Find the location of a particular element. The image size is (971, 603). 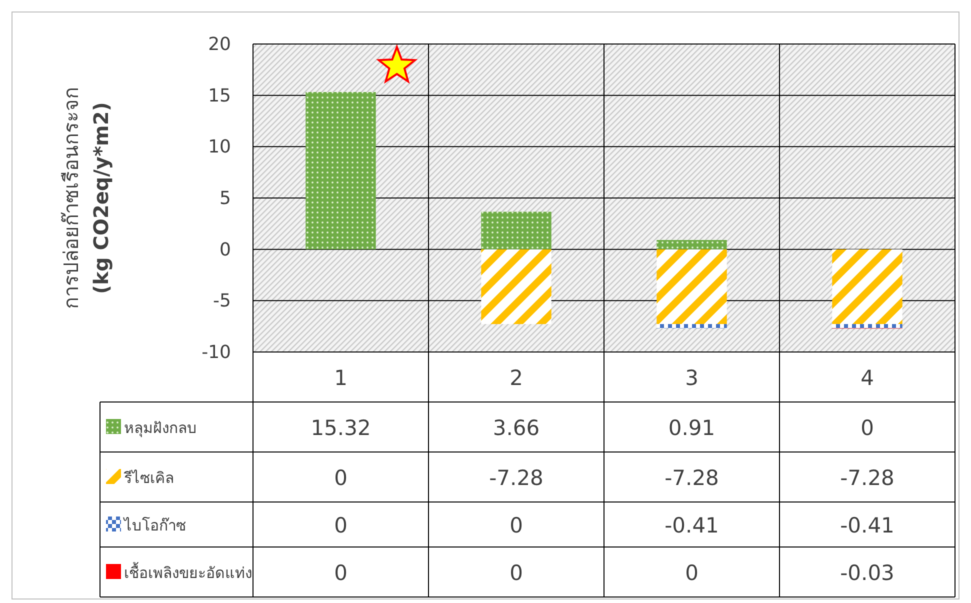

y-tick-label: 5 is located at coordinates (225, 198).